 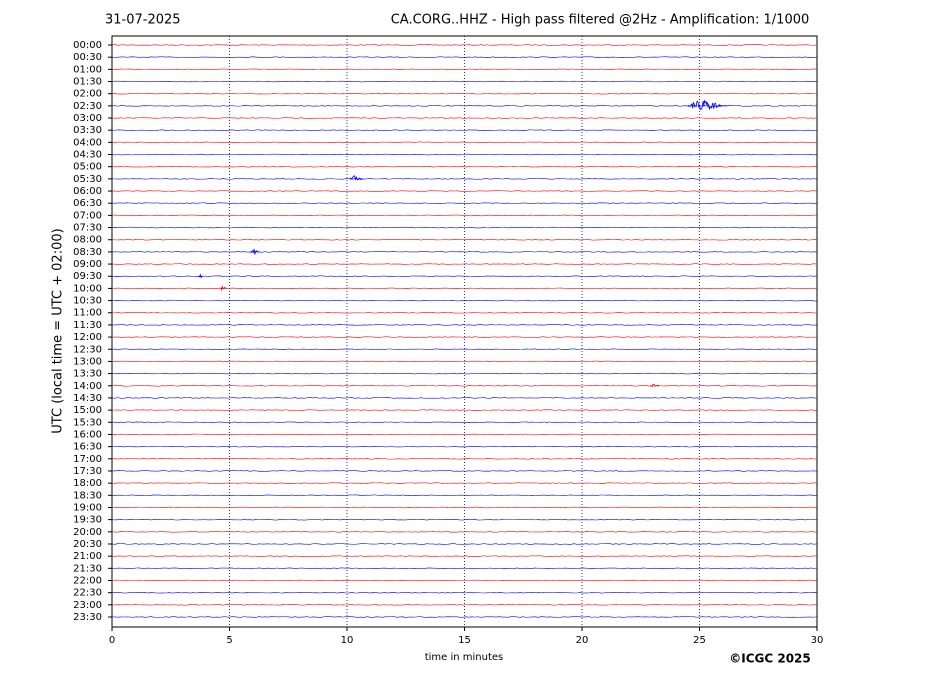 What do you see at coordinates (87, 264) in the screenshot?
I see `y-tick-label: 09:00` at bounding box center [87, 264].